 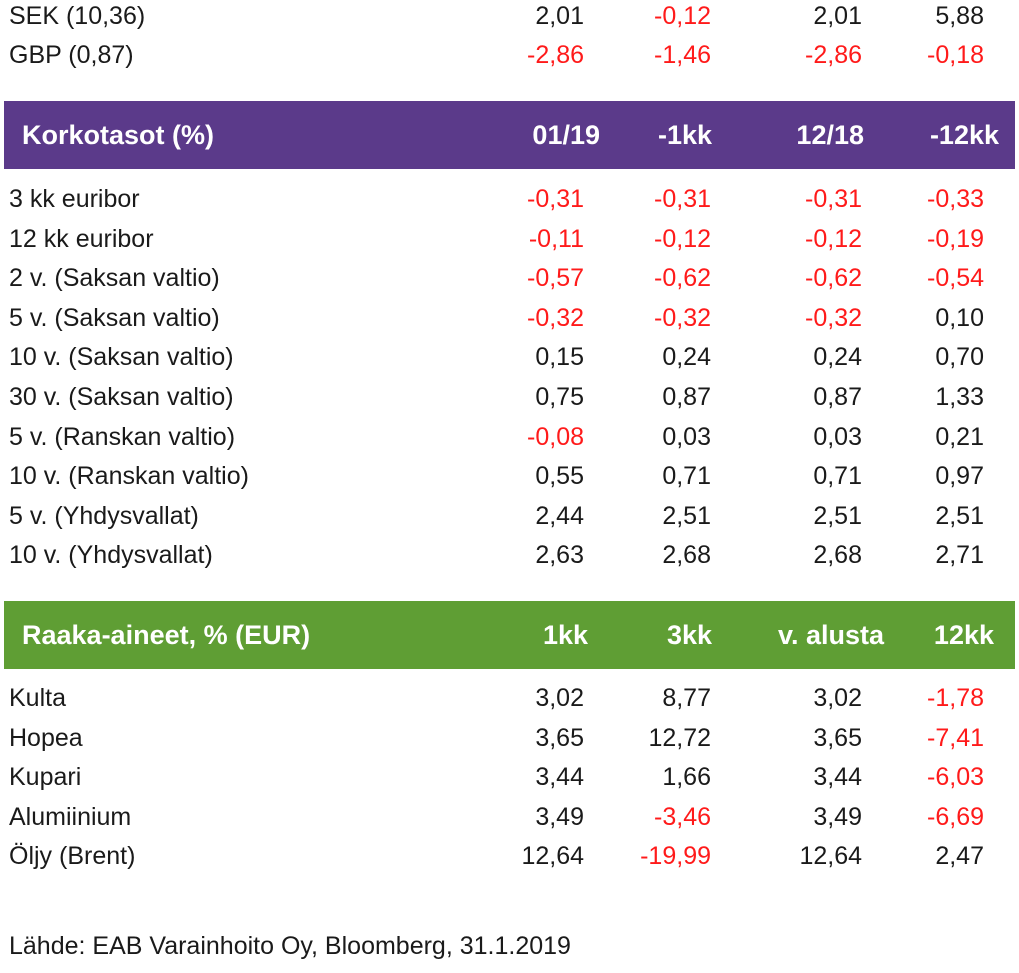 What do you see at coordinates (959, 436) in the screenshot?
I see `value-cell: 0,21` at bounding box center [959, 436].